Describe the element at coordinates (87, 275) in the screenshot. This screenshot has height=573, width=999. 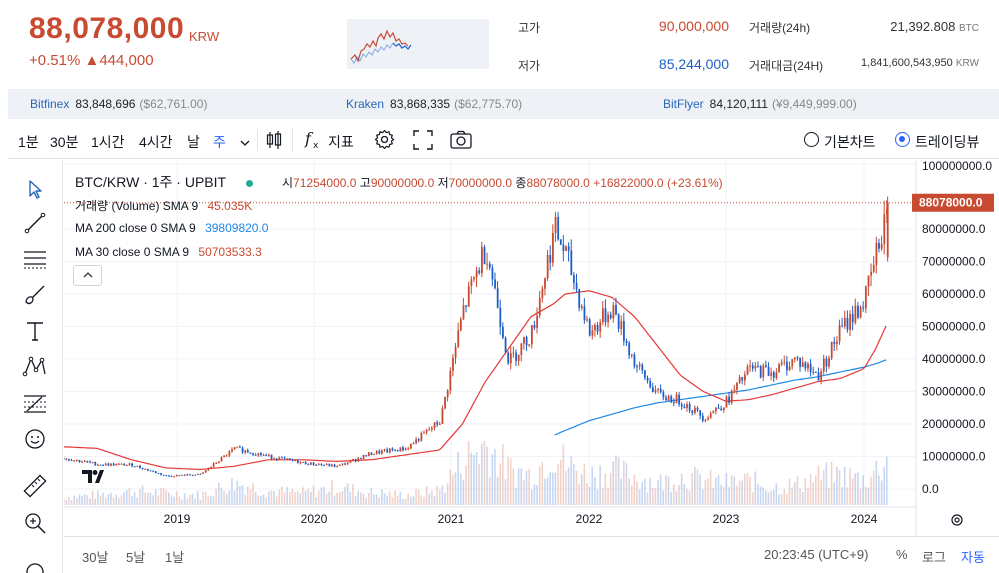
I see `collapse-legend-button` at that location.